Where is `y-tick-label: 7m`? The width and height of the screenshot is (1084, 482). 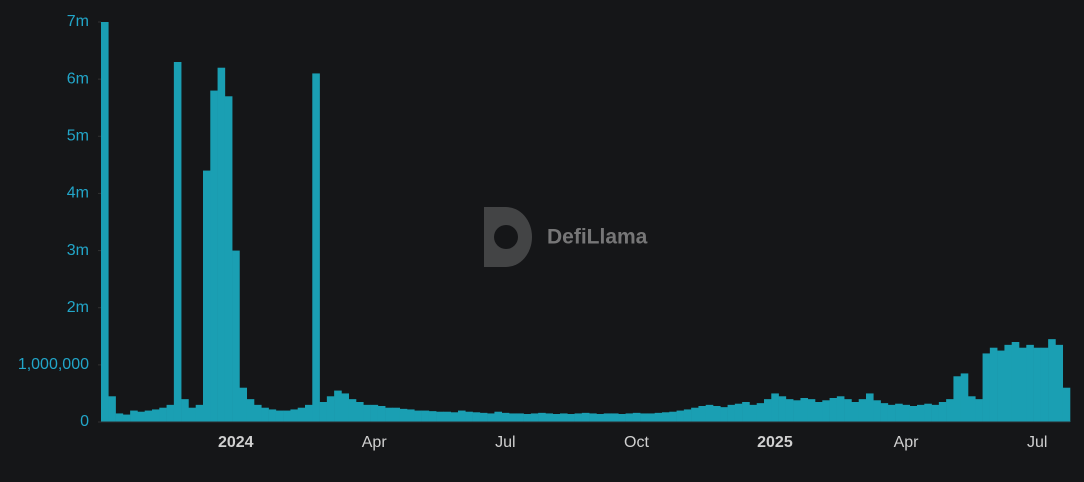
y-tick-label: 7m is located at coordinates (78, 21).